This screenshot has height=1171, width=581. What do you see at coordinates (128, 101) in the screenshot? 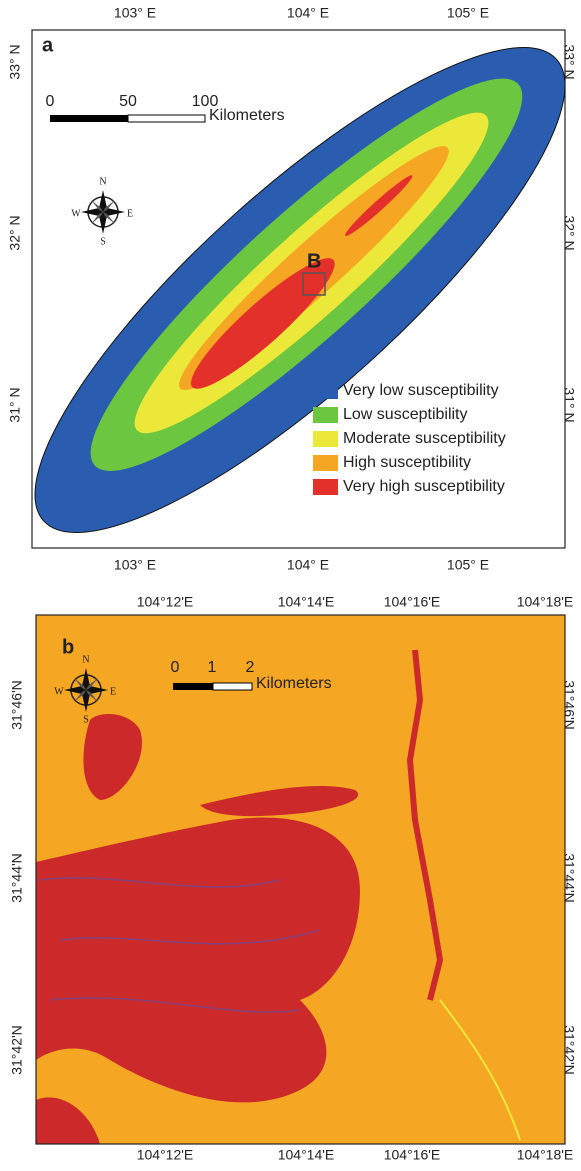
I see `scale-tick: 50` at bounding box center [128, 101].